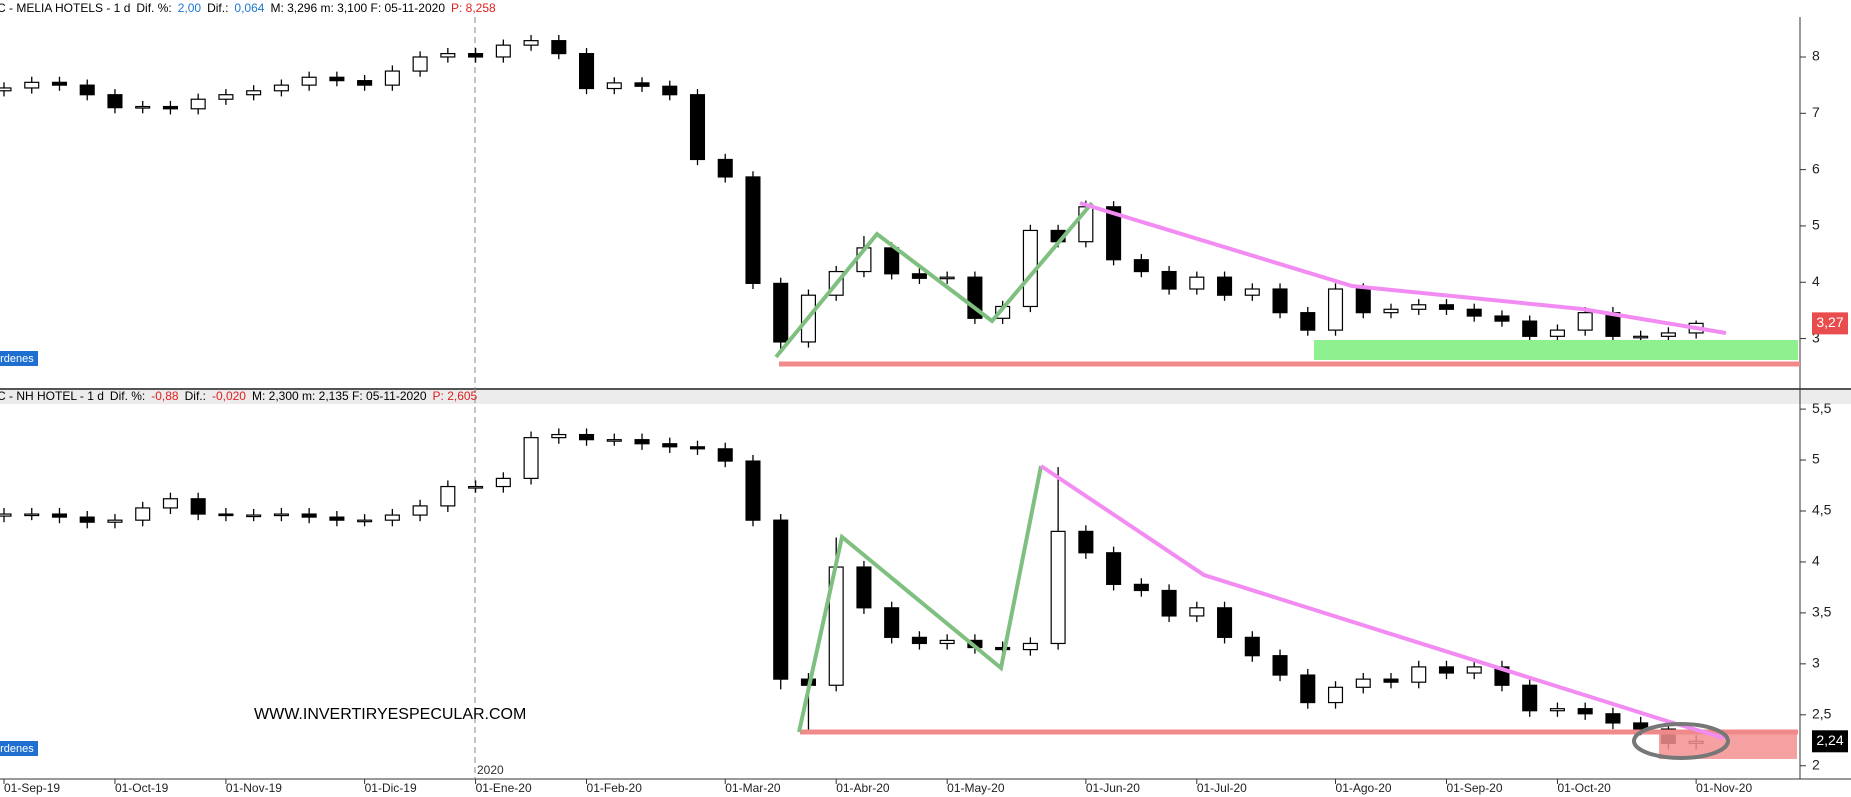 This screenshot has height=797, width=1851. Describe the element at coordinates (1816, 168) in the screenshot. I see `y-tick-label: 6` at that location.